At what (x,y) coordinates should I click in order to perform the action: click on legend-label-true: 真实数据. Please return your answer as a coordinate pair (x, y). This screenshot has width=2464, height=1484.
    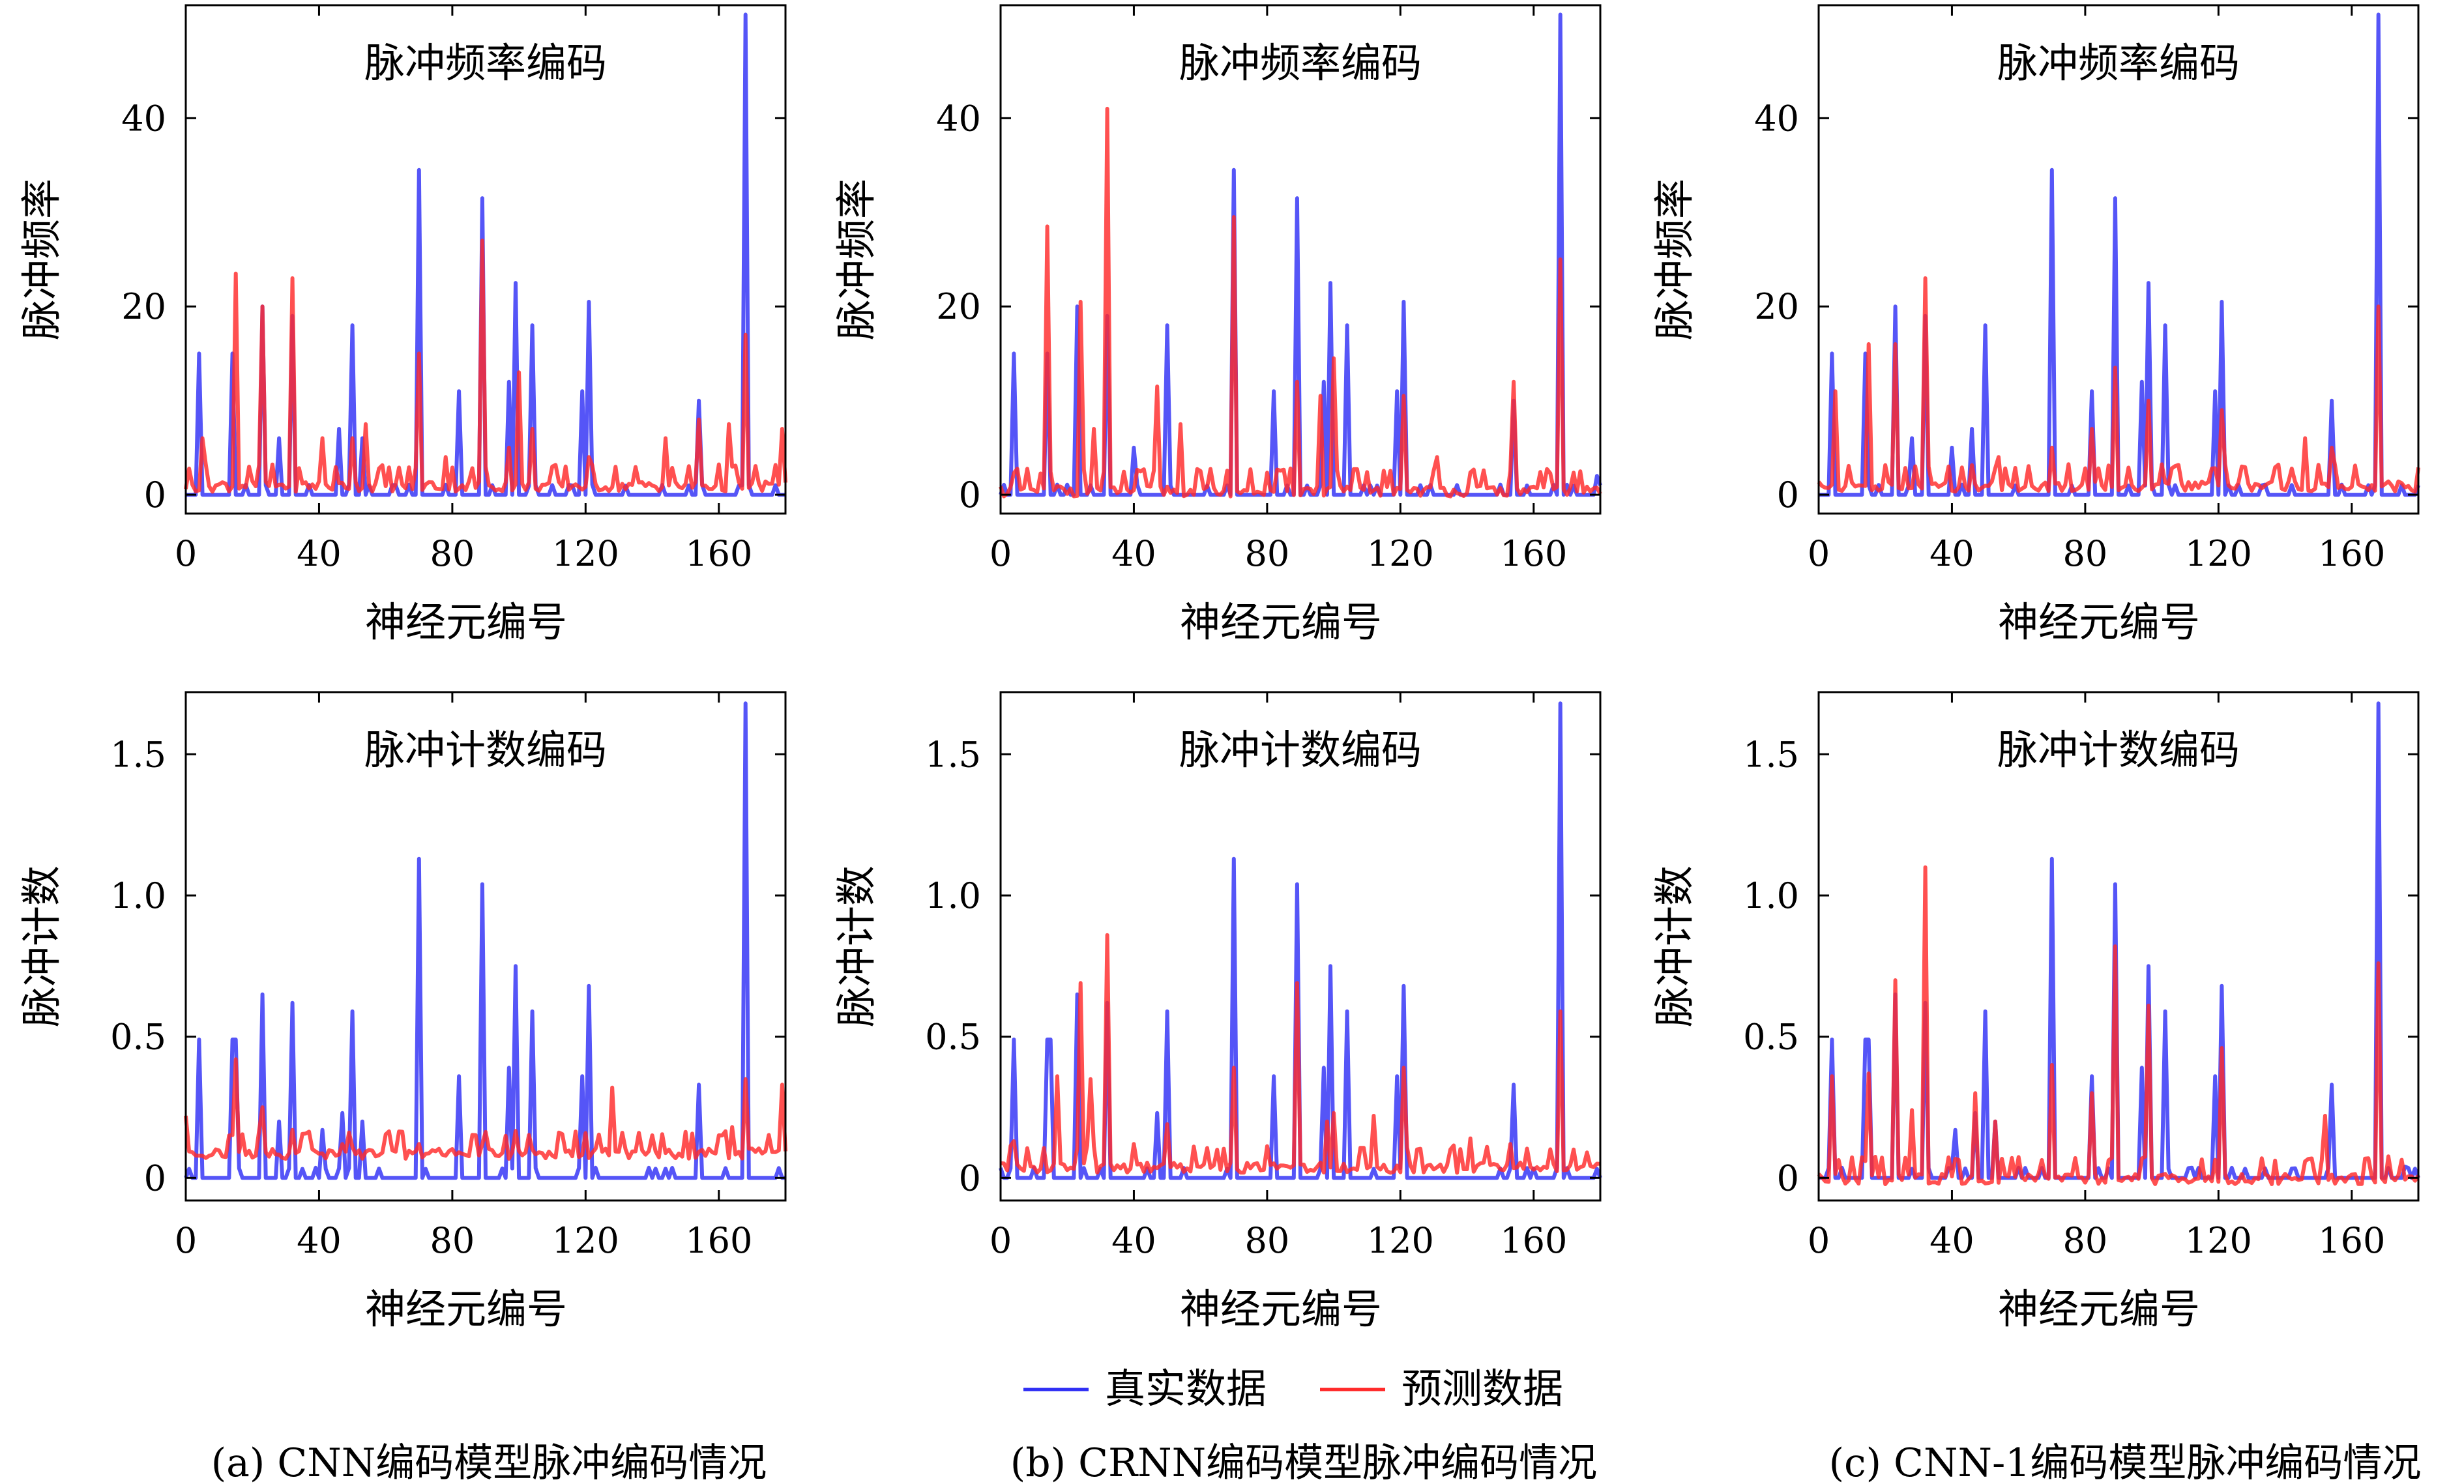
    Looking at the image, I should click on (1186, 1388).